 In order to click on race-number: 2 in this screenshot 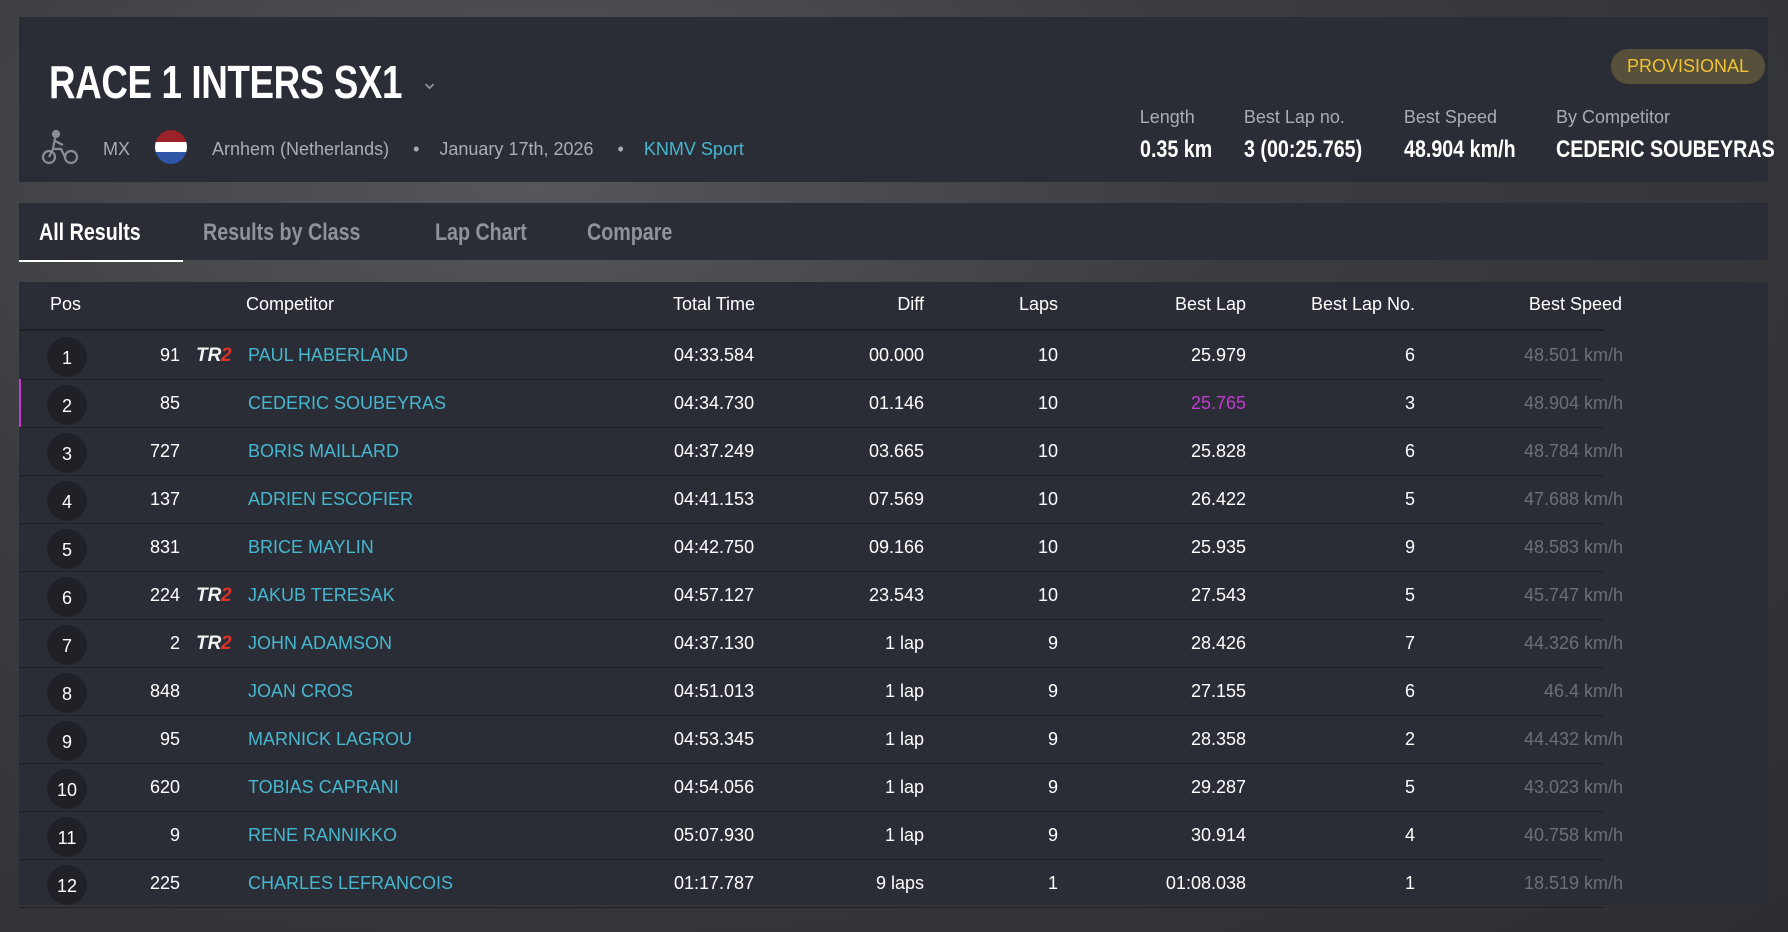, I will do `click(174, 643)`.